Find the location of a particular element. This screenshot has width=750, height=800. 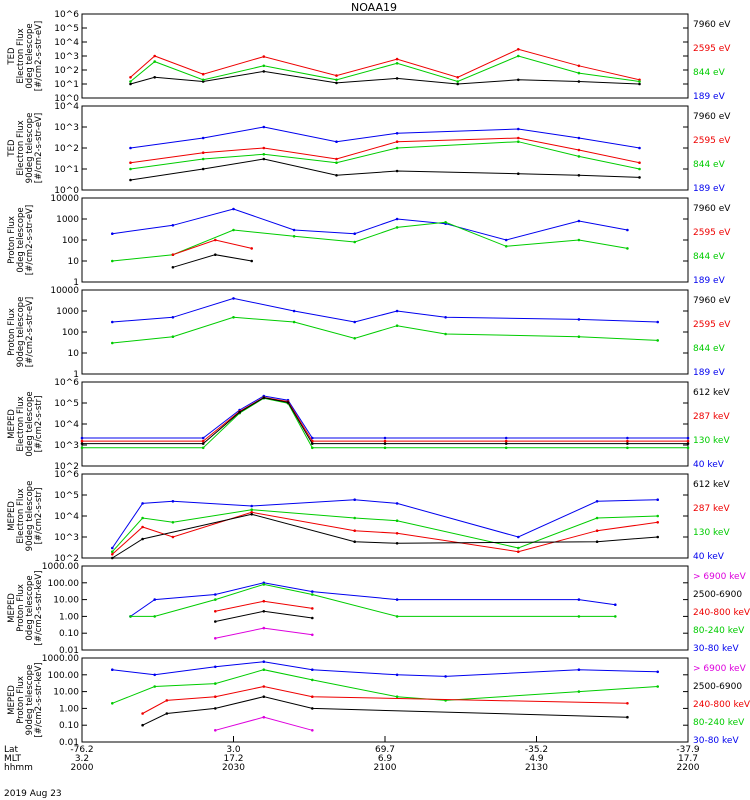

legend-label: 130 keV is located at coordinates (711, 441).